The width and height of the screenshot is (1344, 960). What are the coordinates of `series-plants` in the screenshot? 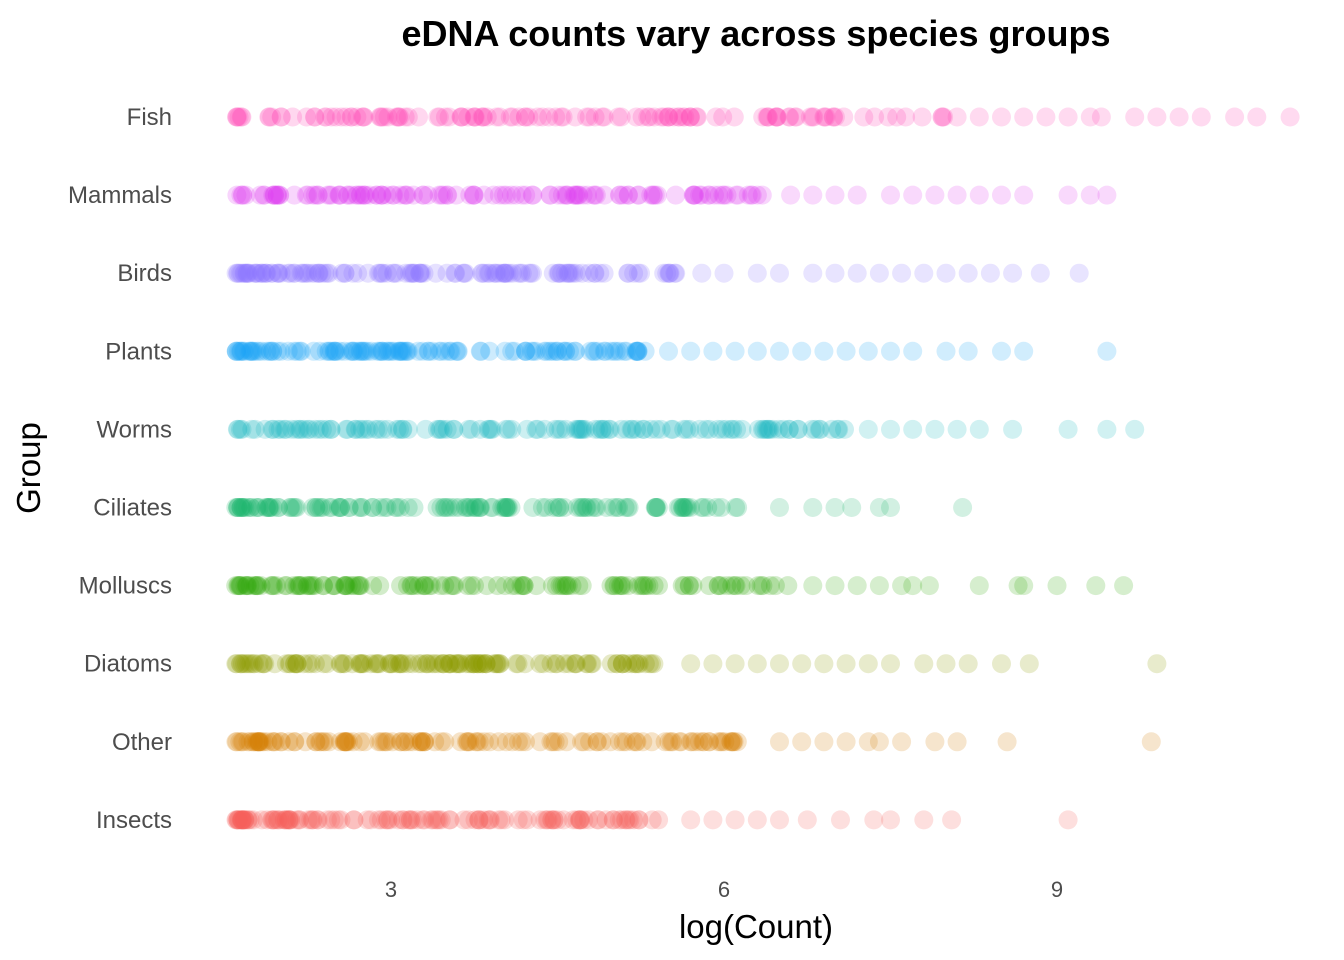 It's located at (671, 351).